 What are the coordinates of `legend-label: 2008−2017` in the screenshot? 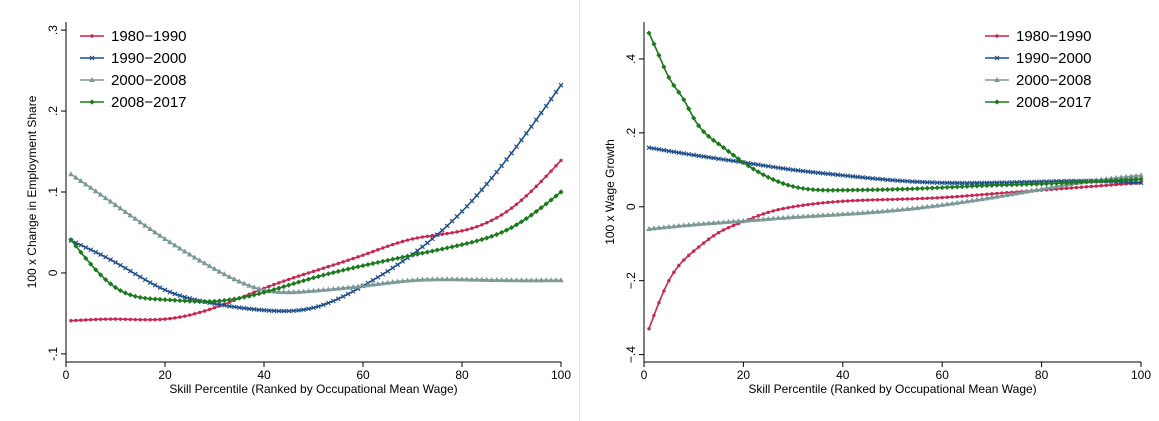 It's located at (1054, 102).